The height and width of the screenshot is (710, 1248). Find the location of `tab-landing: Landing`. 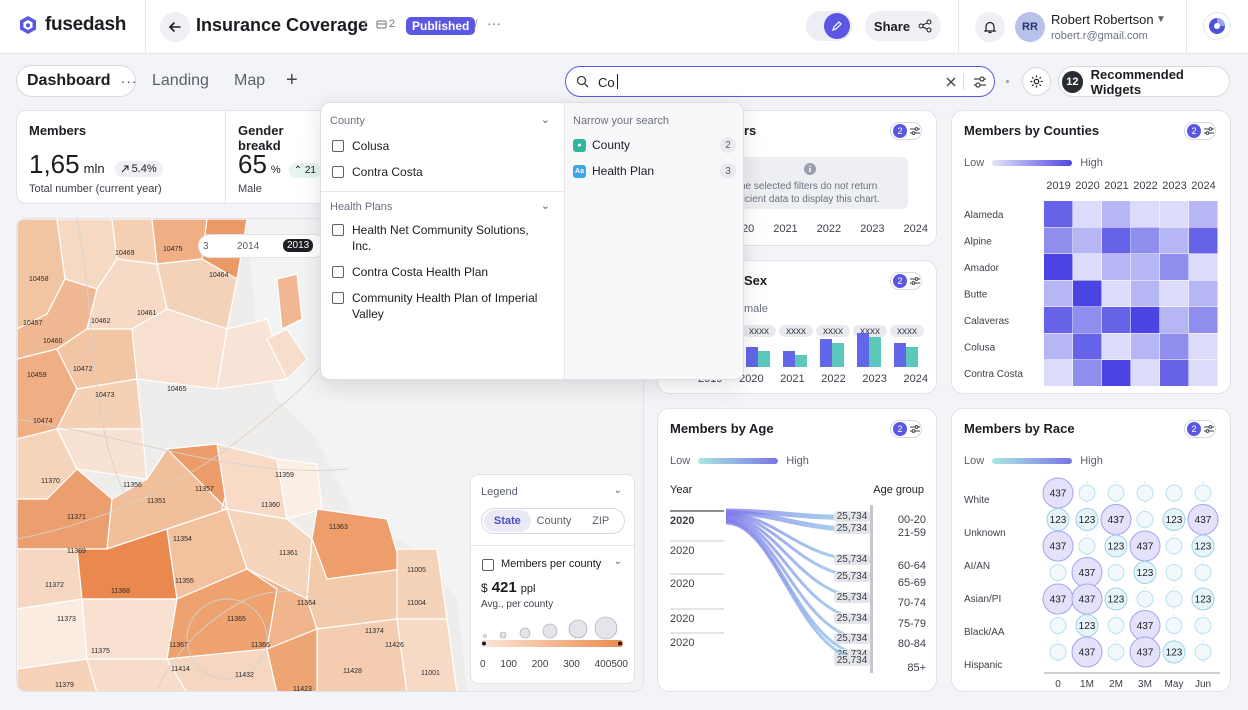

tab-landing: Landing is located at coordinates (180, 80).